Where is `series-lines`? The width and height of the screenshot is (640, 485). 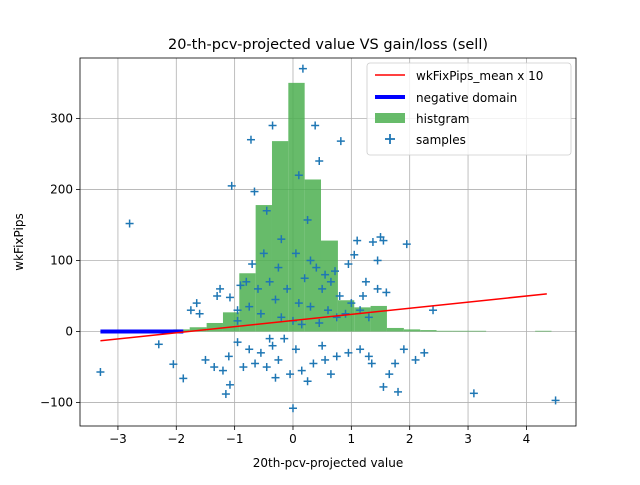 series-lines is located at coordinates (323, 317).